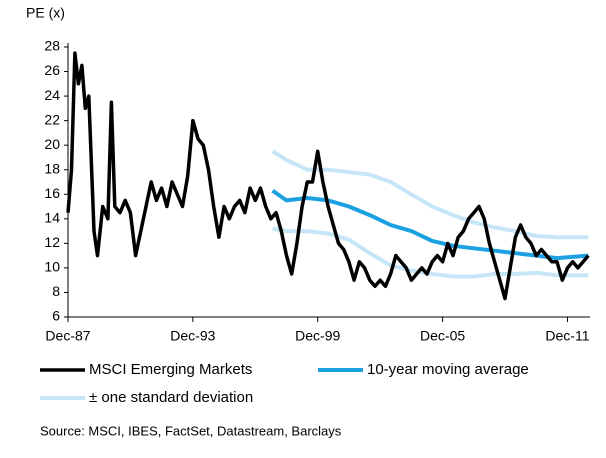 This screenshot has width=606, height=458. I want to click on y-tick-label: 6, so click(56, 316).